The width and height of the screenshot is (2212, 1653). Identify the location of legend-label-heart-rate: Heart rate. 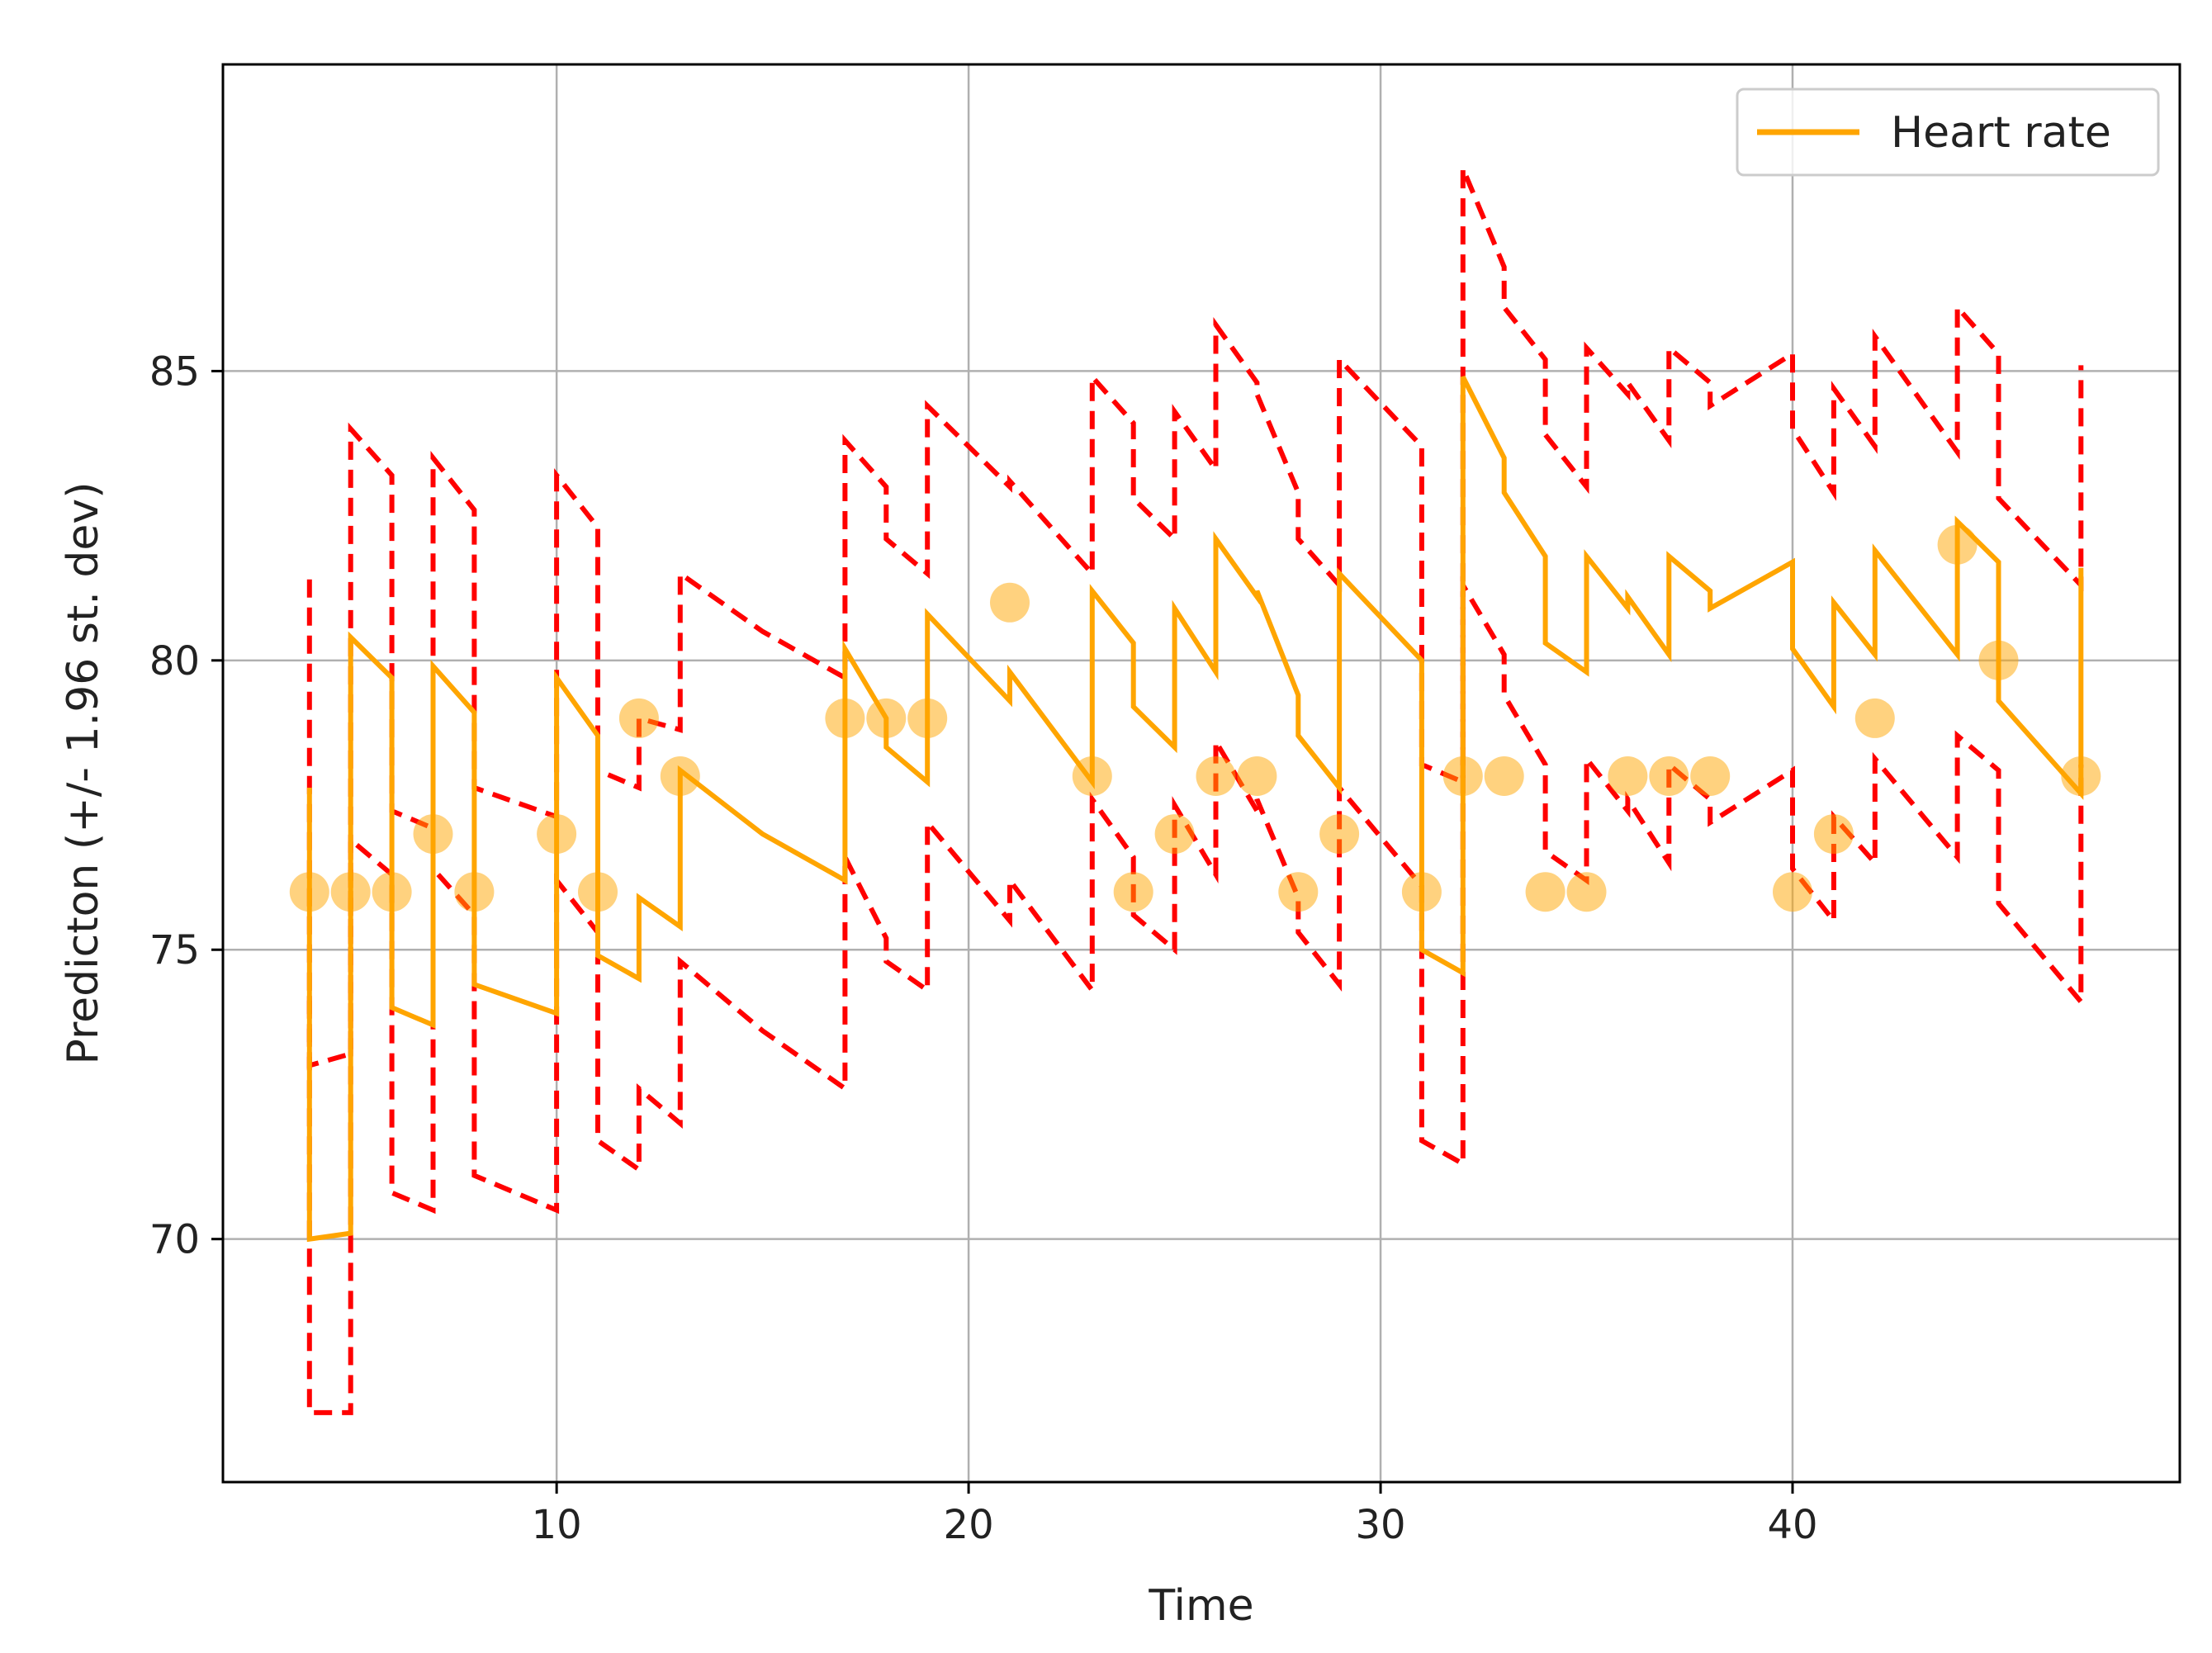
(2001, 133).